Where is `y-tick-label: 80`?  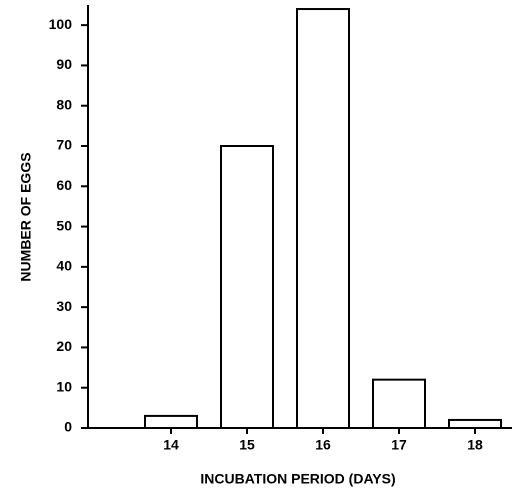 y-tick-label: 80 is located at coordinates (64, 104).